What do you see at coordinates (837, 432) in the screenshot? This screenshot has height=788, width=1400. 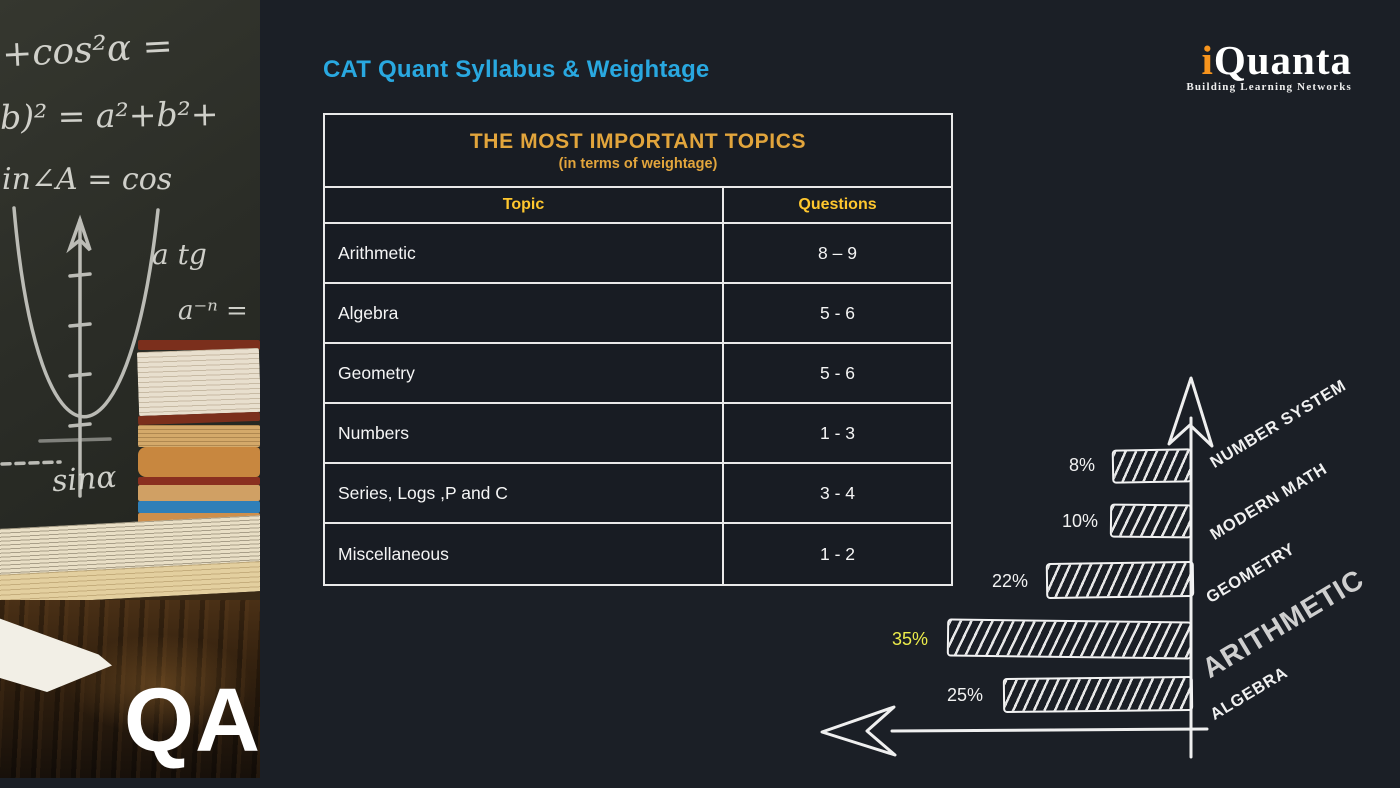 I see `questions-cell: 1 - 3` at bounding box center [837, 432].